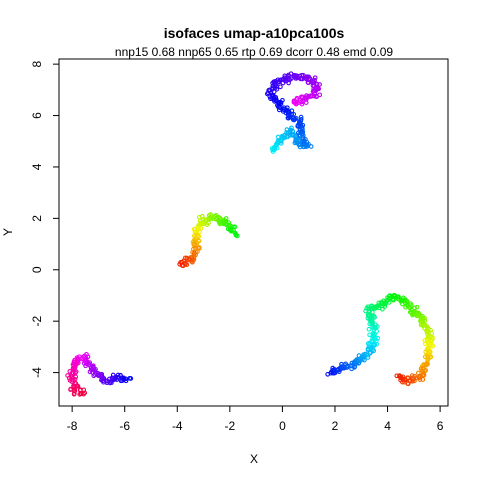 Image resolution: width=480 pixels, height=480 pixels. Describe the element at coordinates (37, 372) in the screenshot. I see `y-tick-label: -4` at that location.